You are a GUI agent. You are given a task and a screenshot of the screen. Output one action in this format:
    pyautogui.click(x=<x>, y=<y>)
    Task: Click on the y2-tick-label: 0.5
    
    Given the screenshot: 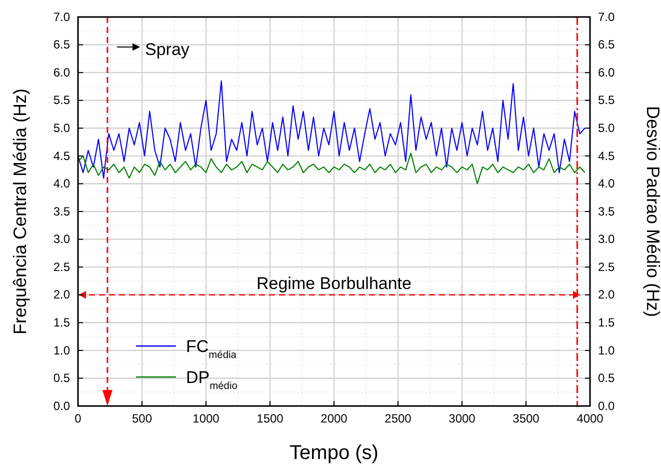 What is the action you would take?
    pyautogui.click(x=607, y=378)
    